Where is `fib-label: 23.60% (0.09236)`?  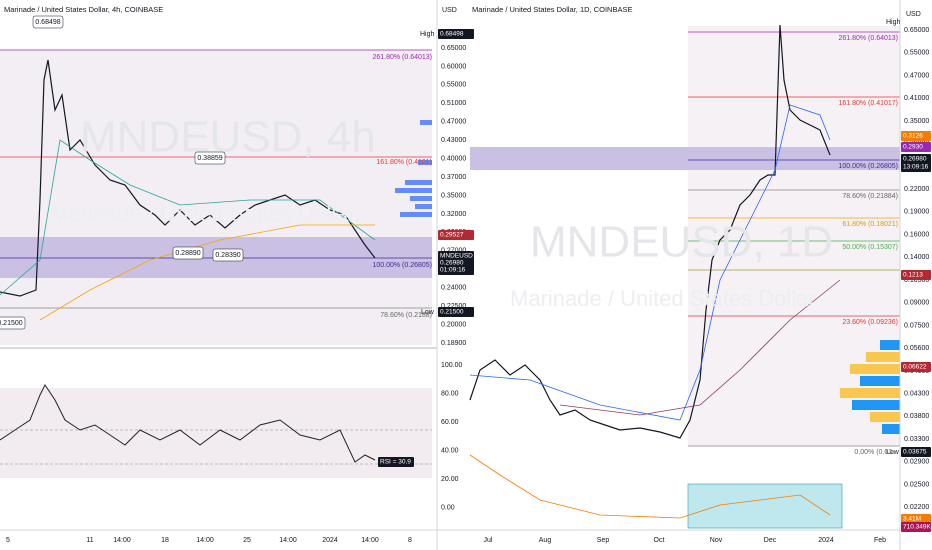 fib-label: 23.60% (0.09236) is located at coordinates (870, 322).